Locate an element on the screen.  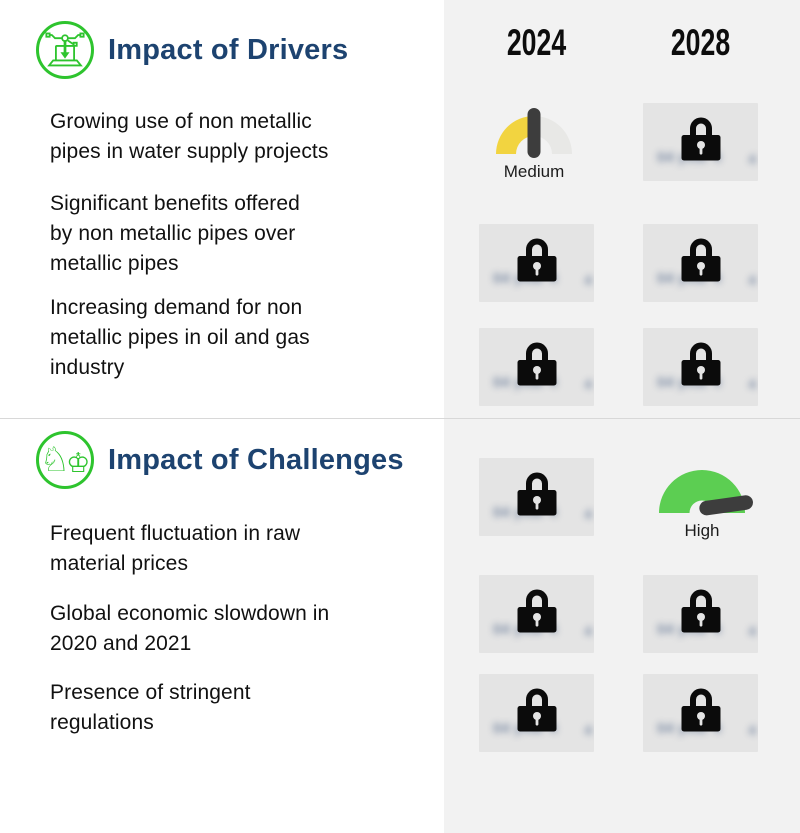
column-header-2028: 2028 is located at coordinates (700, 42).